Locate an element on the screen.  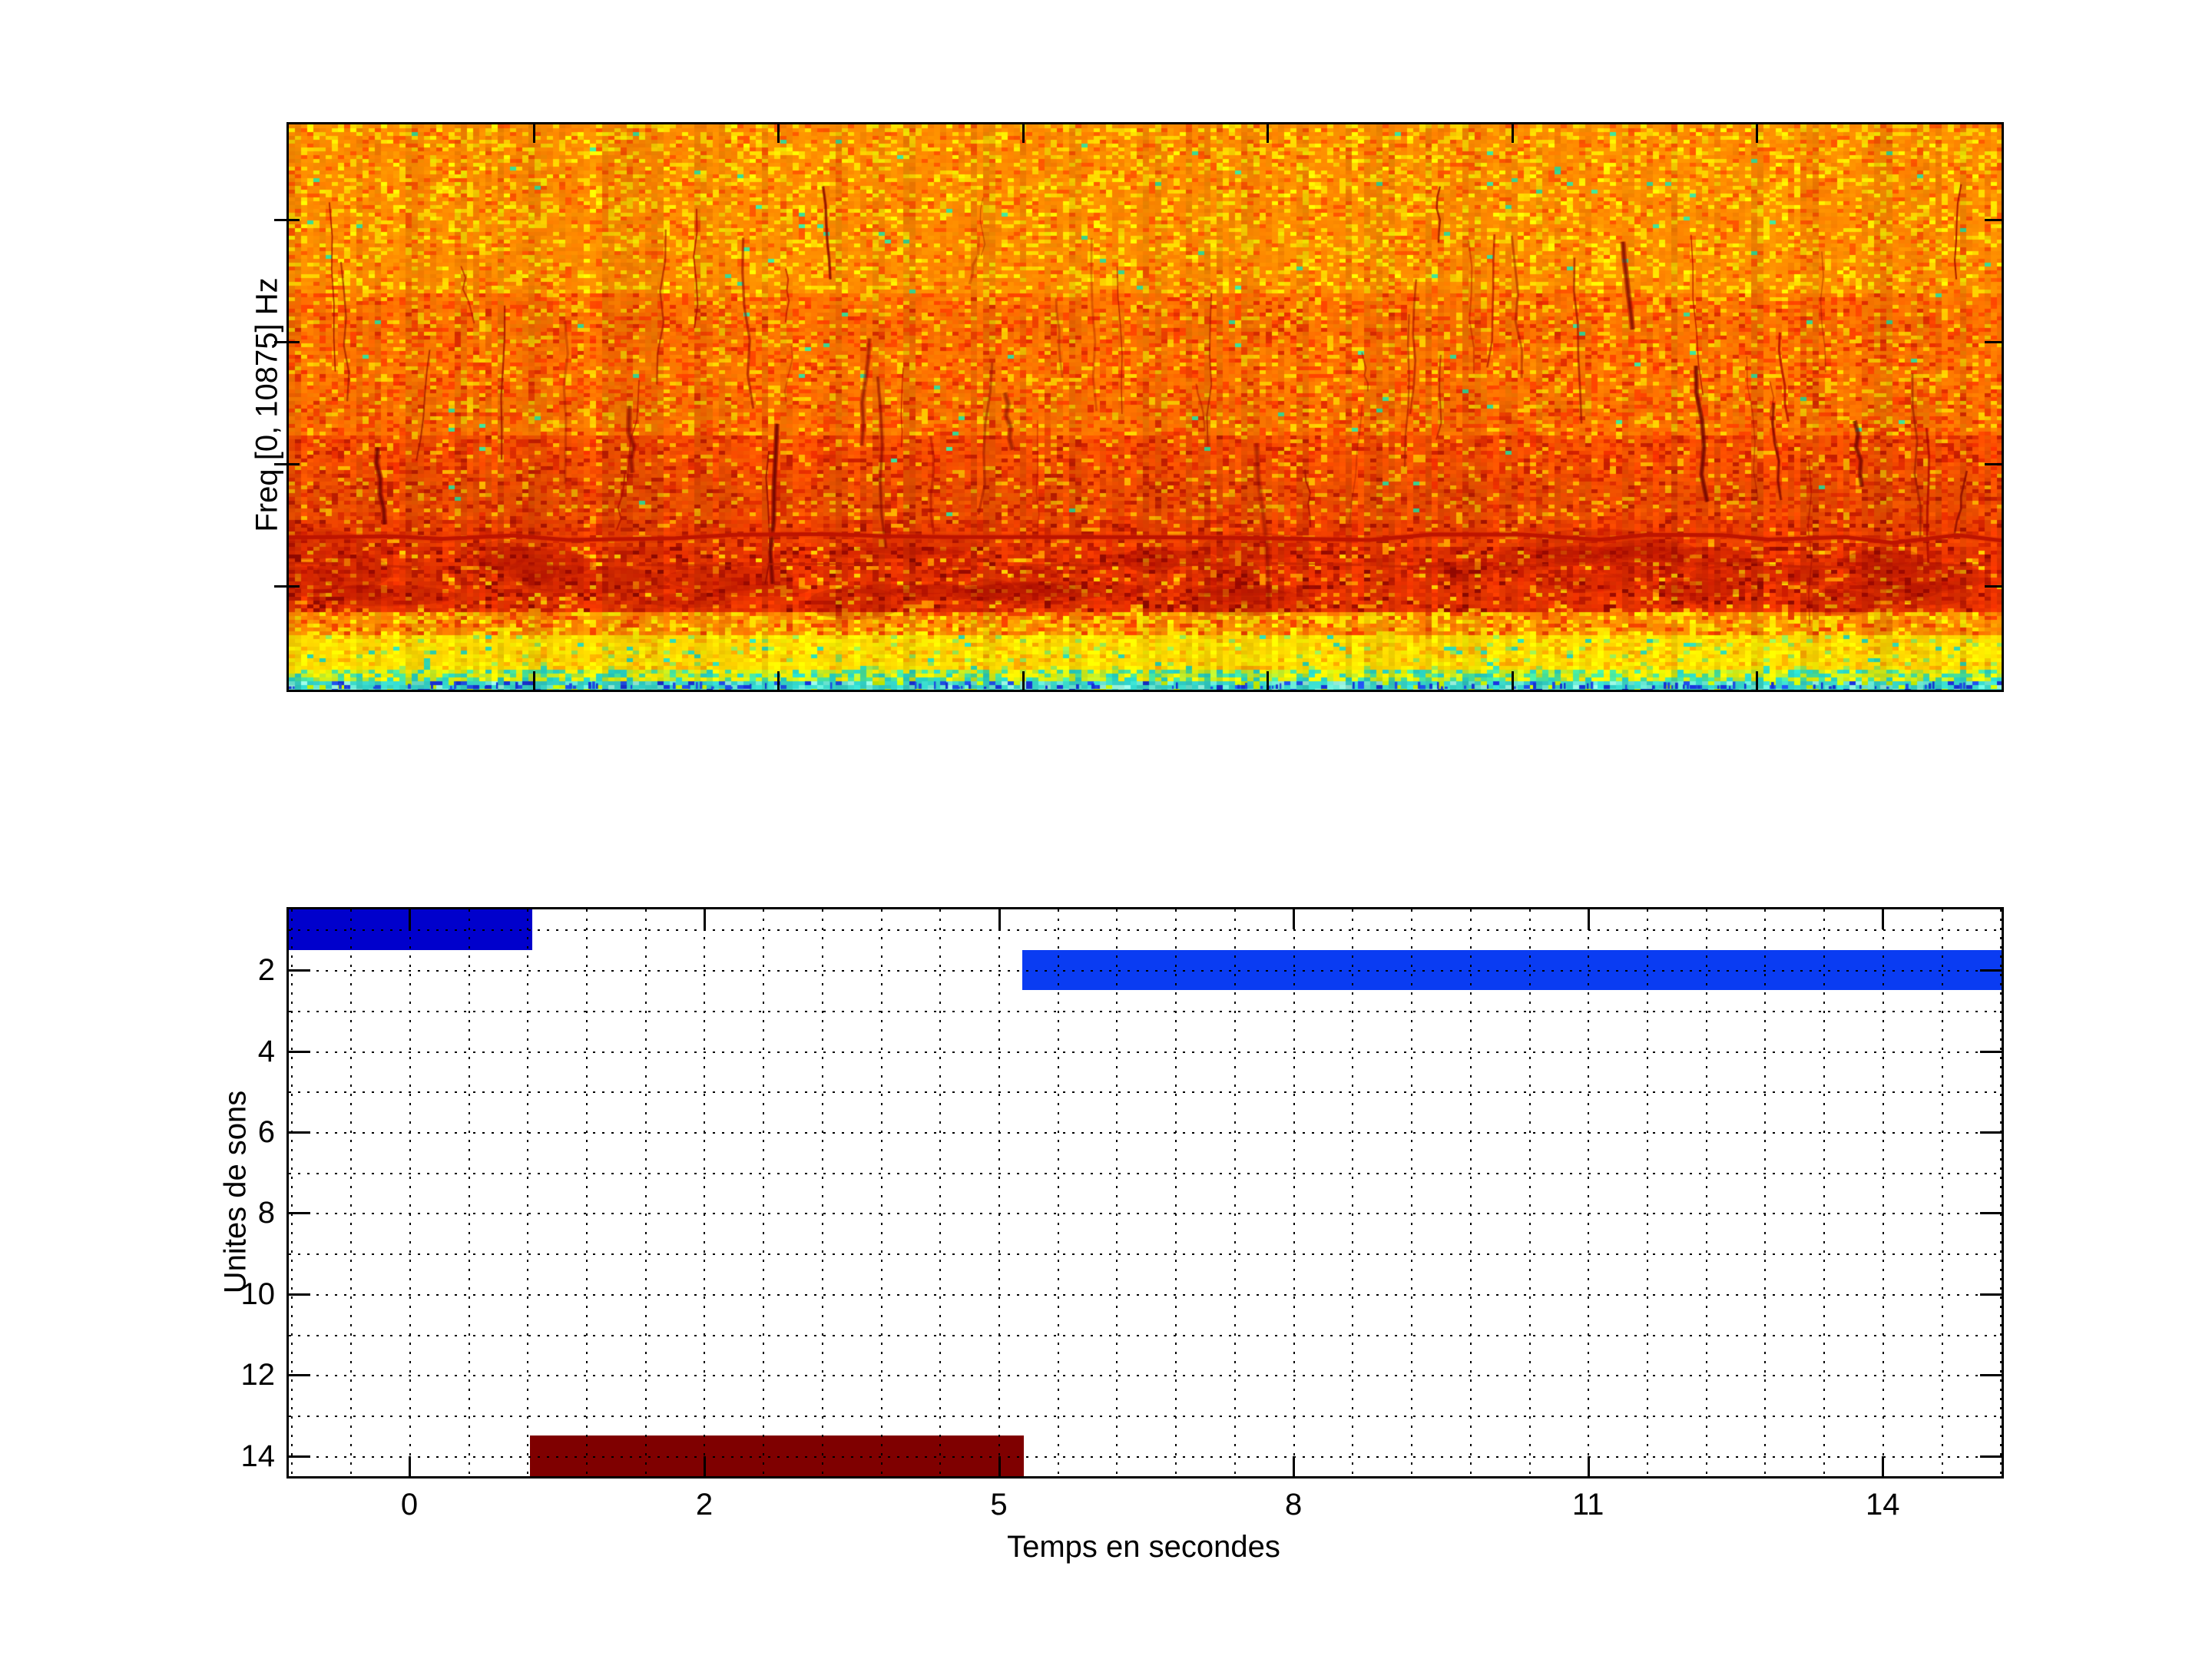
x-axis-label: Temps en secondes is located at coordinates (1144, 1547).